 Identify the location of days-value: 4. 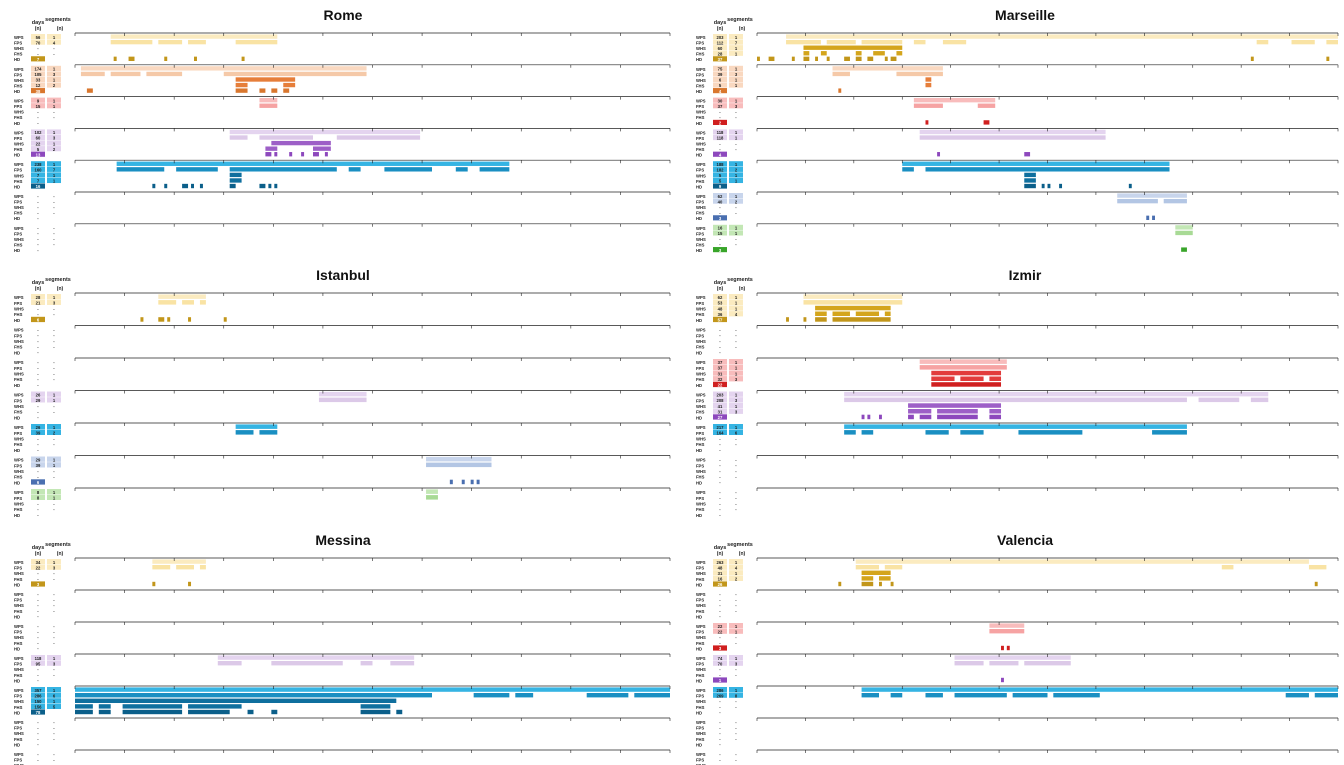
(720, 91).